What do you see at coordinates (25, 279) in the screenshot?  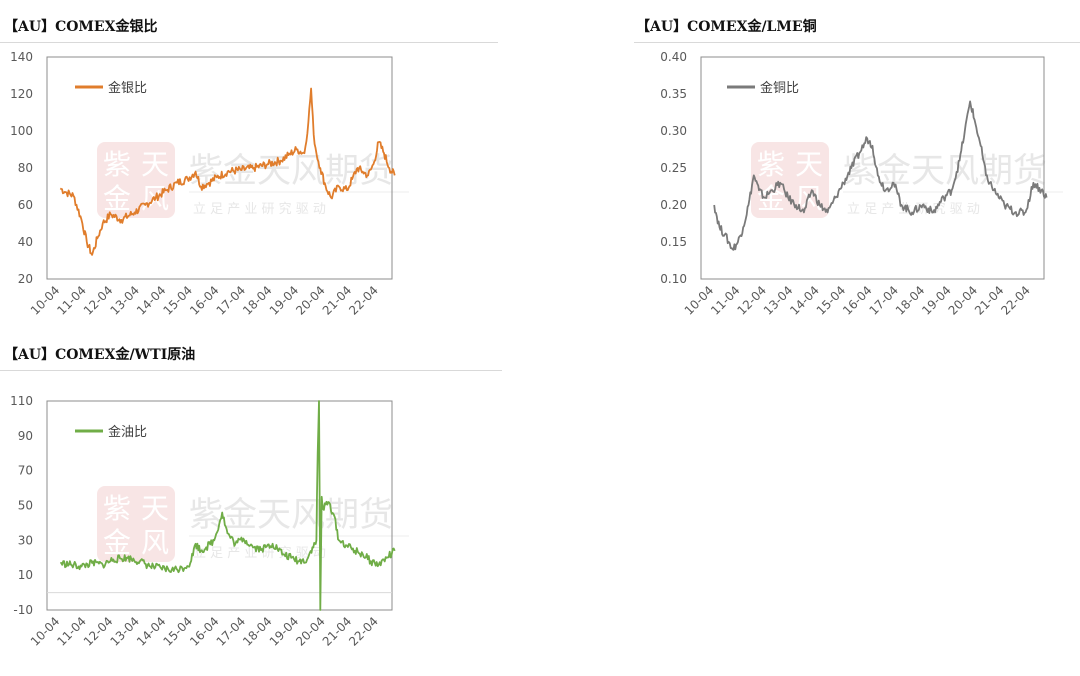 I see `y-tick-label: 20` at bounding box center [25, 279].